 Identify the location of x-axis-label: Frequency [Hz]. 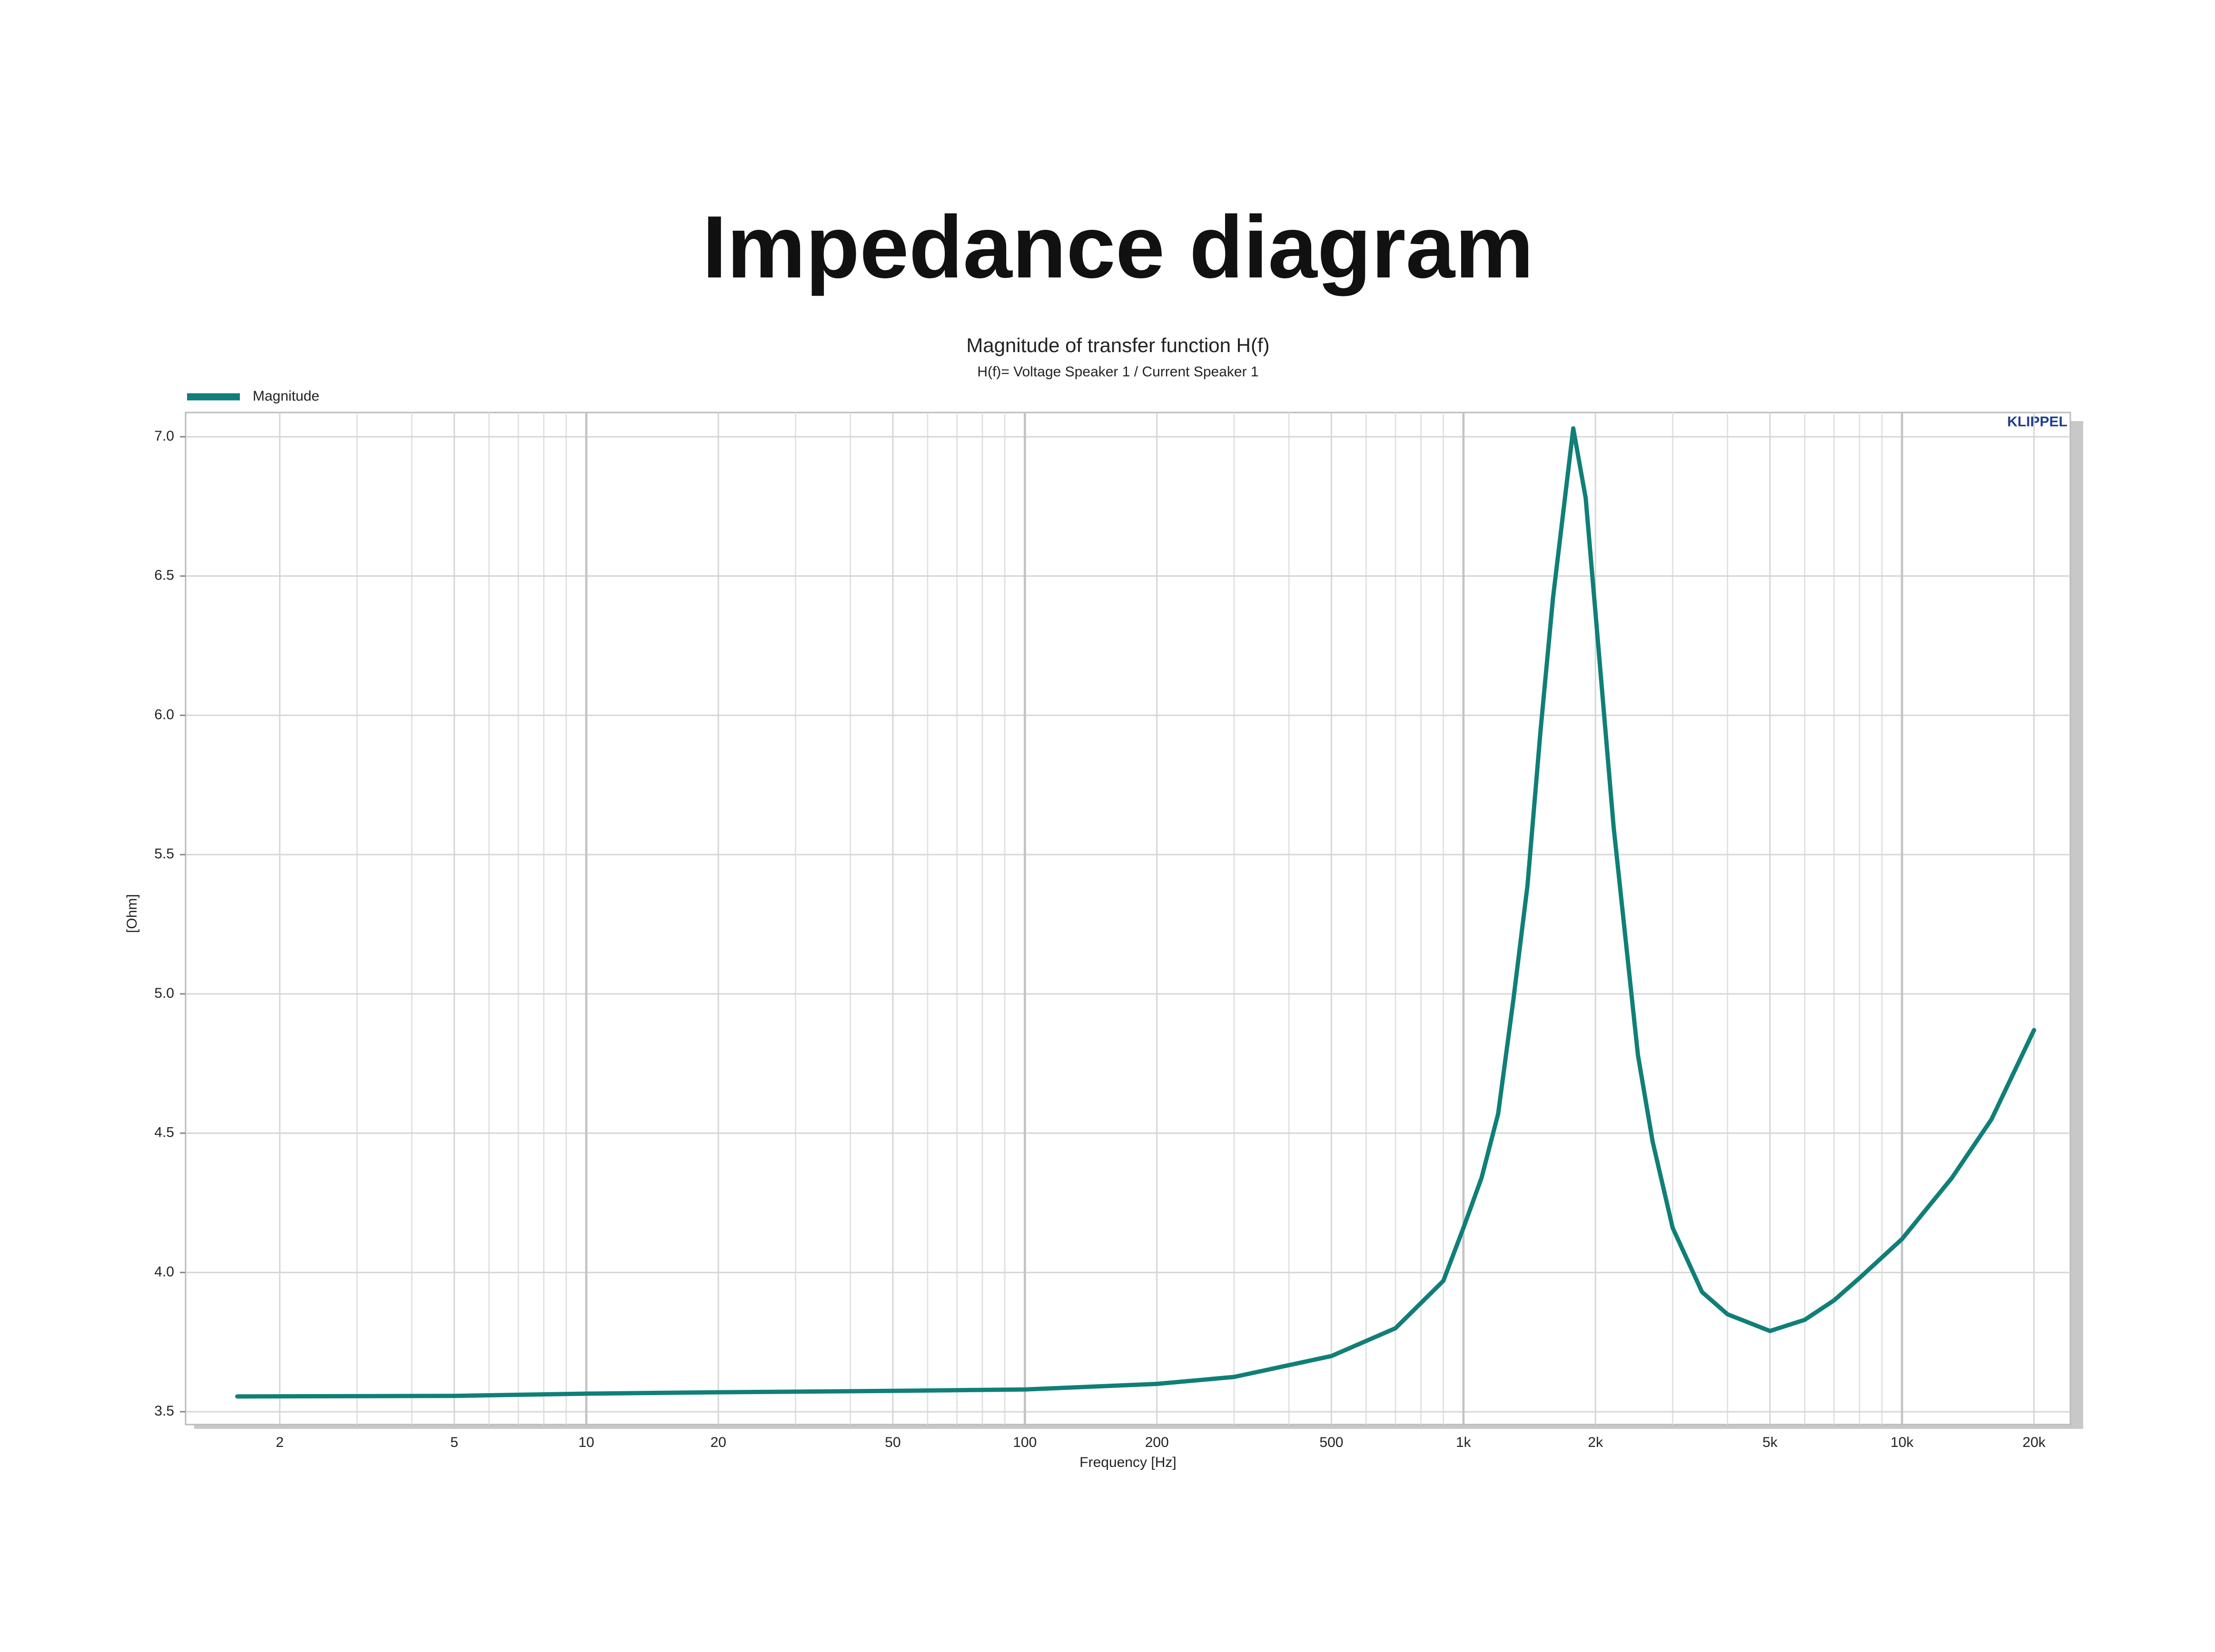
(1128, 1463).